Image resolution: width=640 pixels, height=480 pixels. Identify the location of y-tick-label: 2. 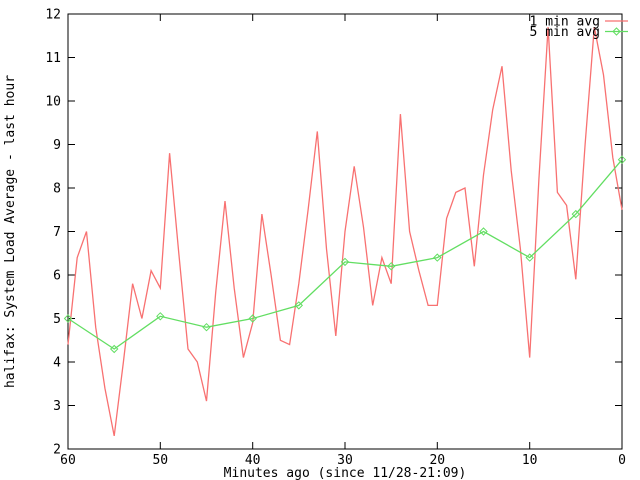
(57, 450).